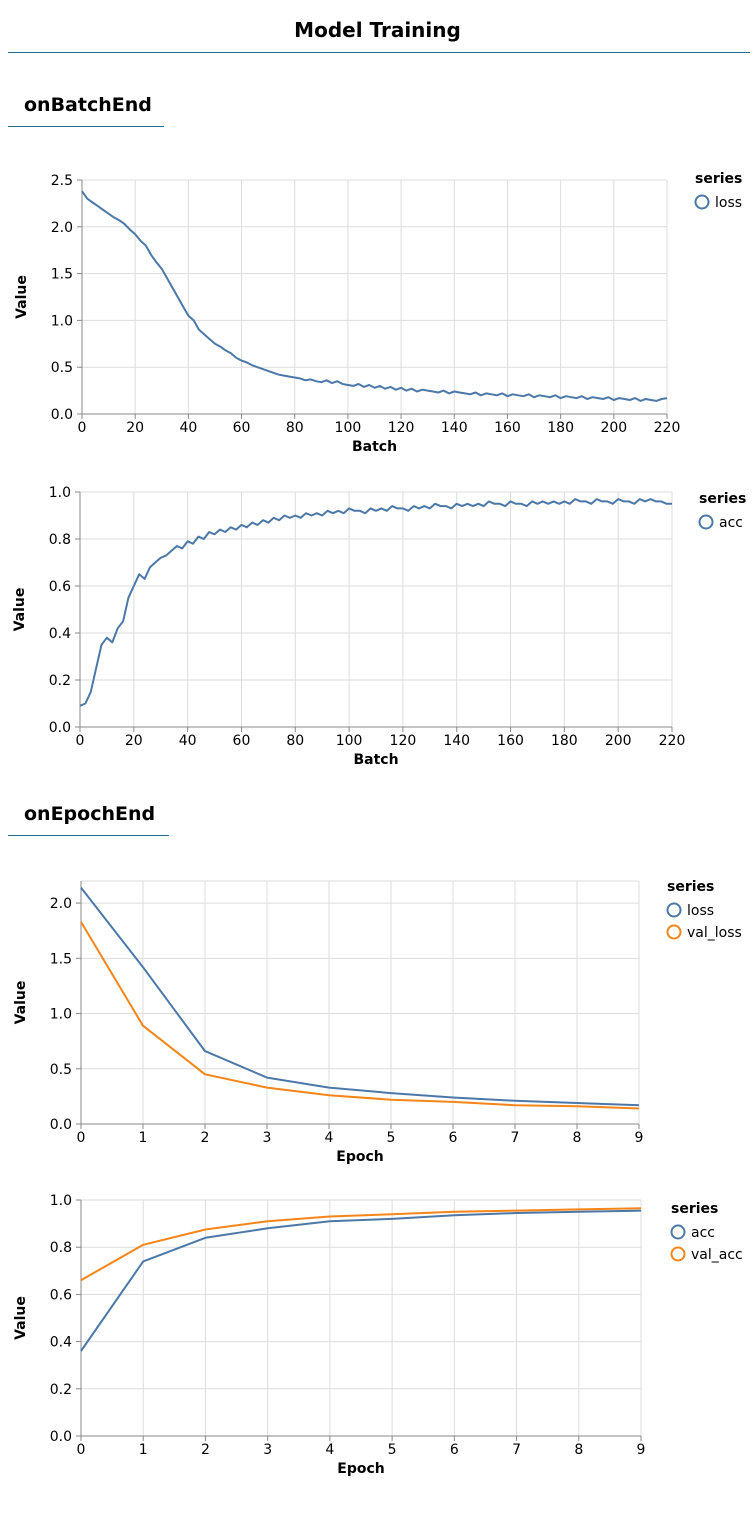 The image size is (755, 1513). What do you see at coordinates (714, 933) in the screenshot?
I see `legend-label: val_loss` at bounding box center [714, 933].